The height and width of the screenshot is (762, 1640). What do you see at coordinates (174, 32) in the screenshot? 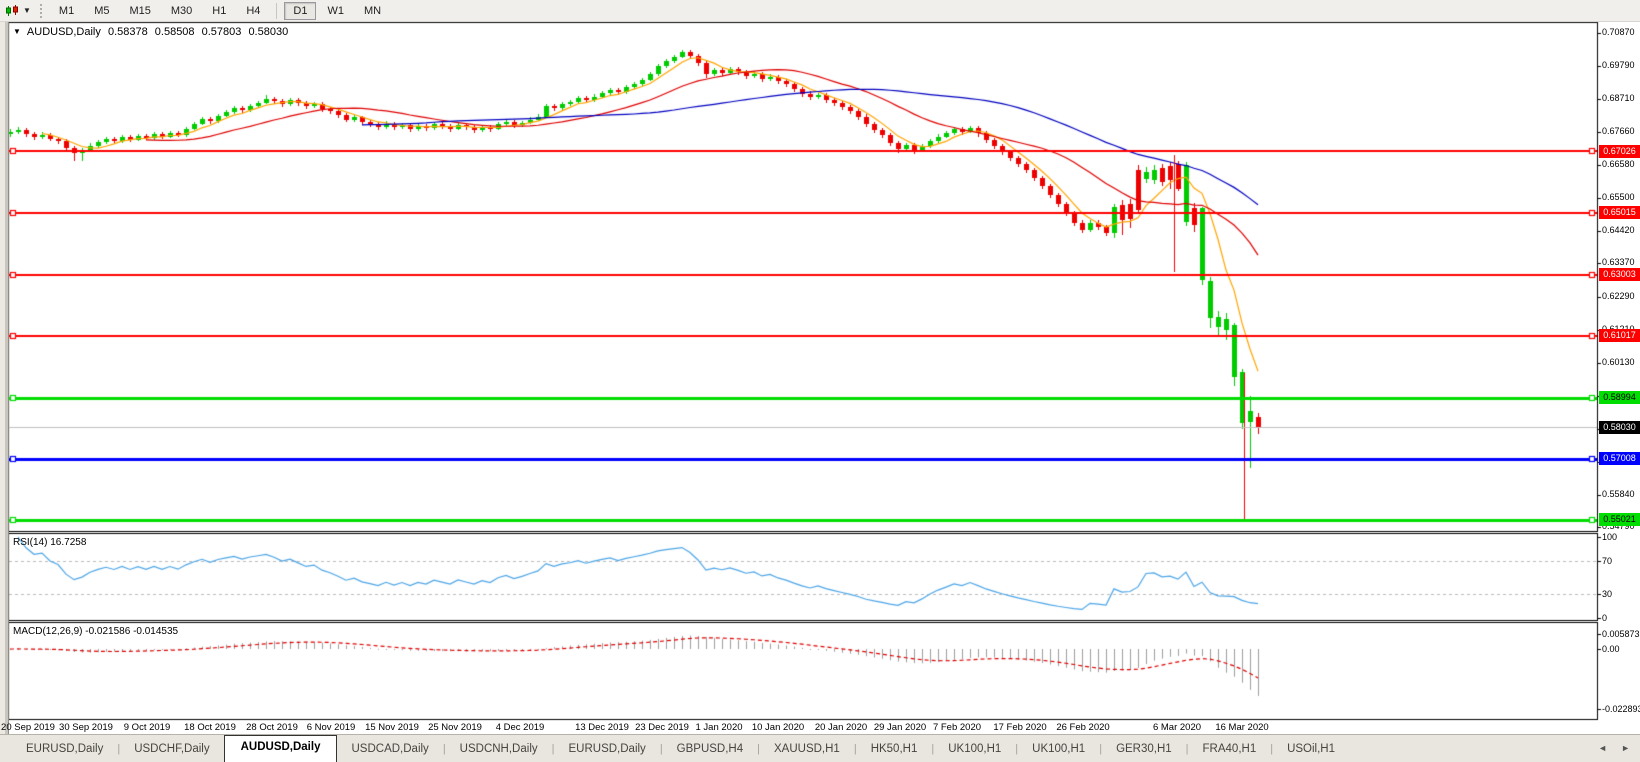
I see `quote-high: 0.58508` at bounding box center [174, 32].